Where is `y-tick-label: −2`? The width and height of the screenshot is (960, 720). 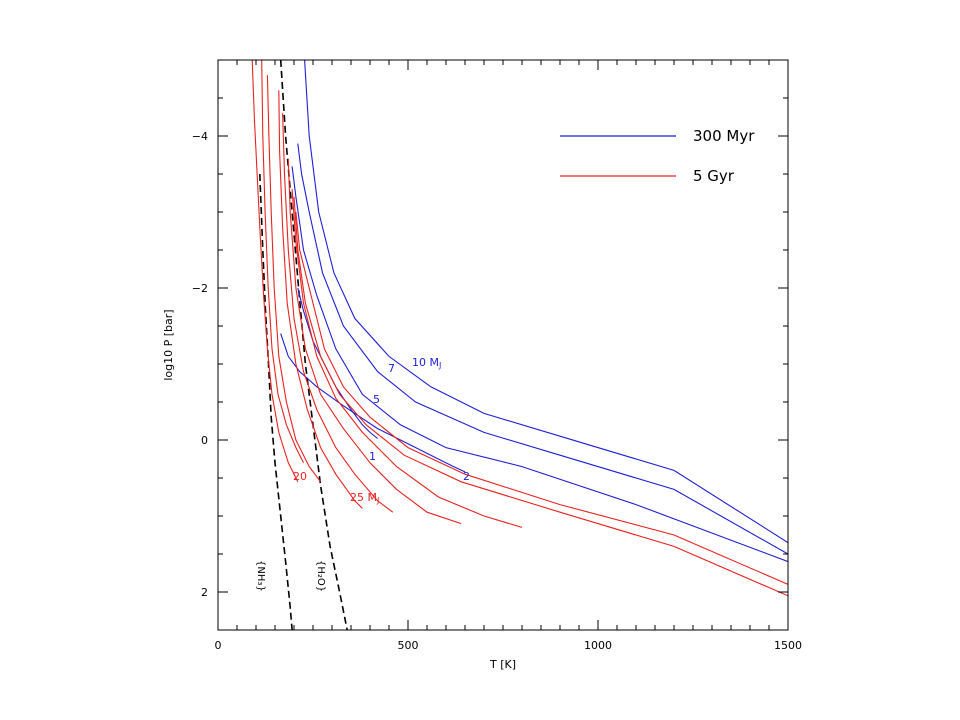
y-tick-label: −2 is located at coordinates (200, 288).